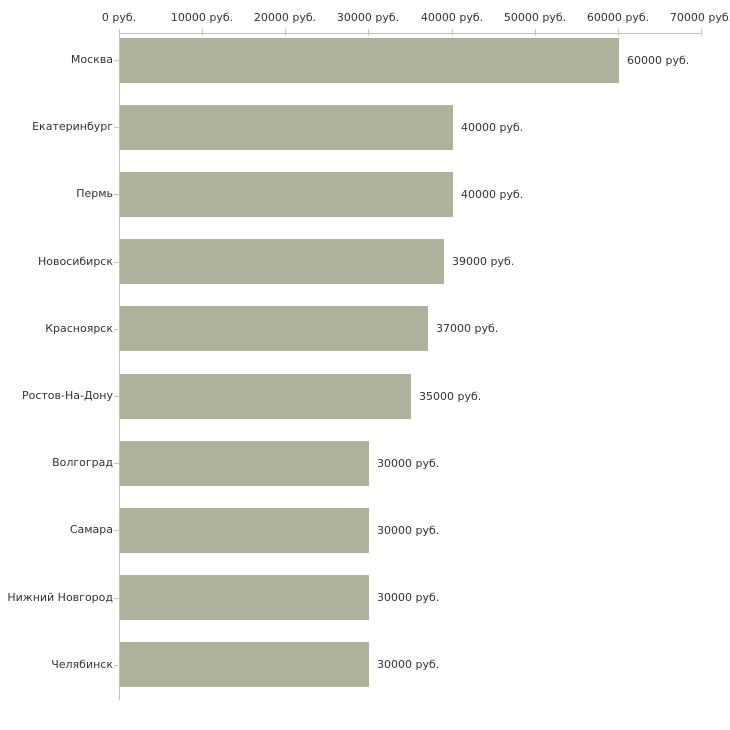  Describe the element at coordinates (618, 17) in the screenshot. I see `x-tick-label: 60000 руб.` at that location.